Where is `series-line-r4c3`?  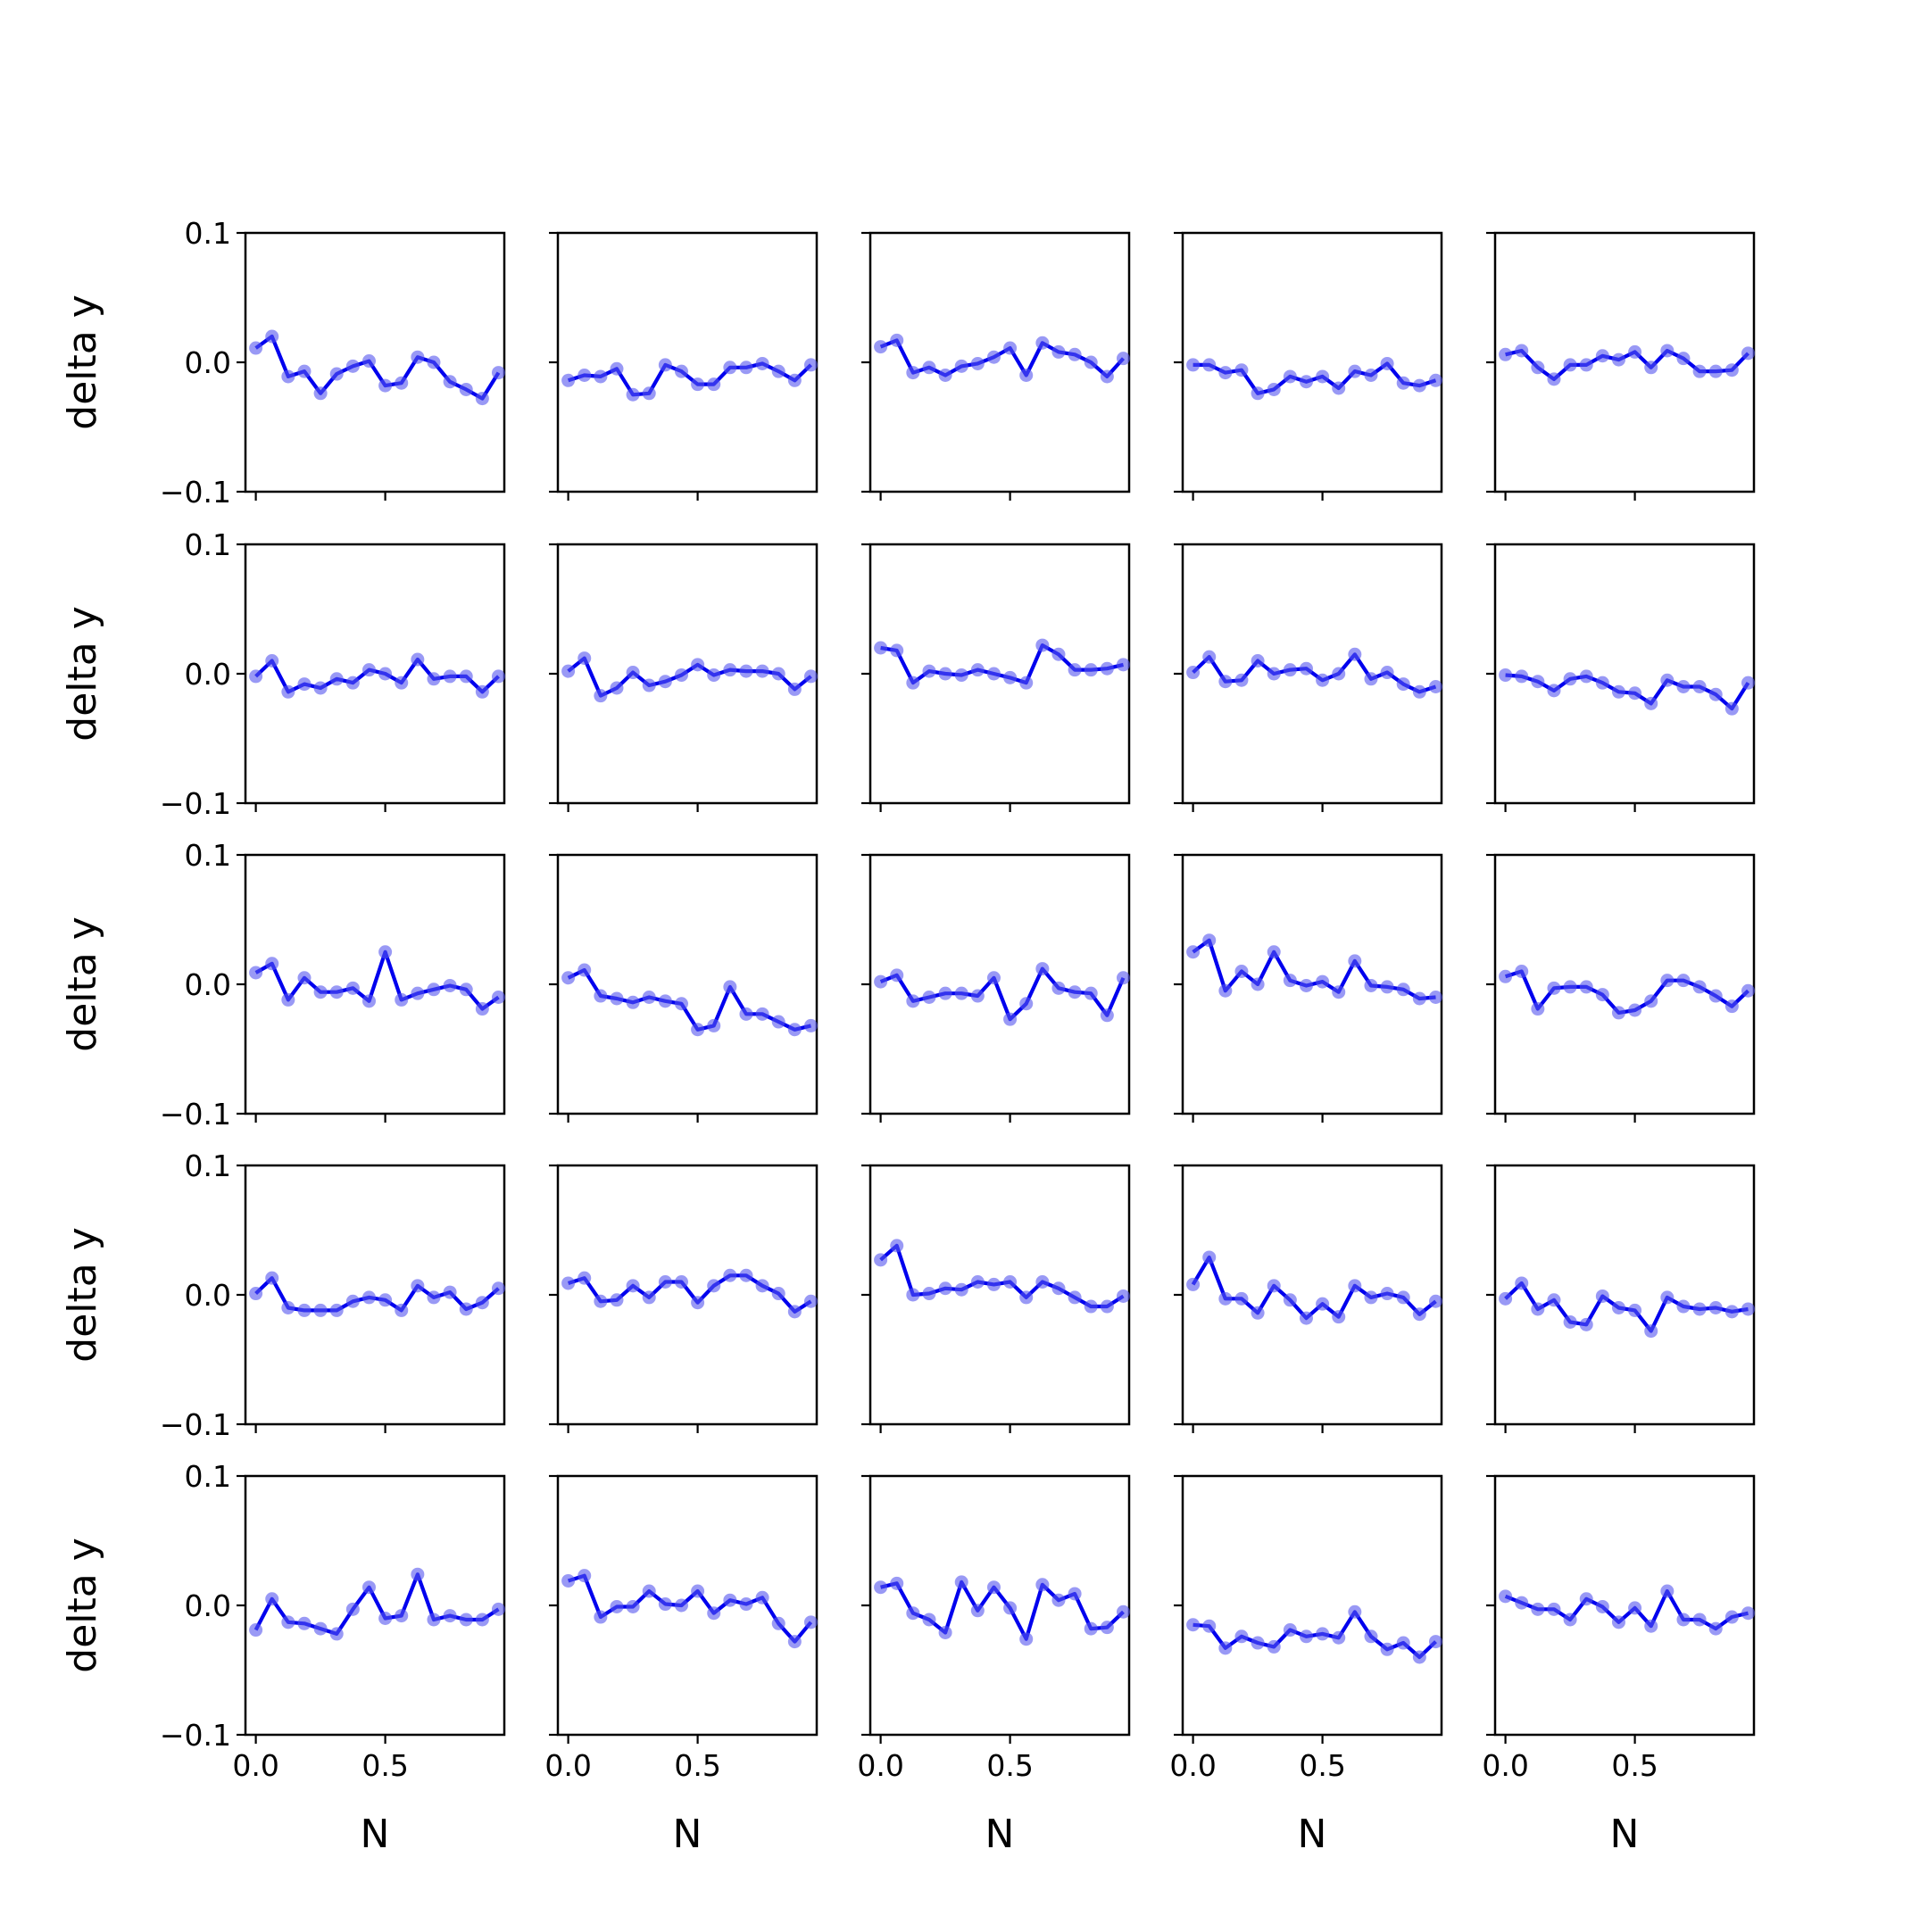 series-line-r4c3 is located at coordinates (1002, 1276).